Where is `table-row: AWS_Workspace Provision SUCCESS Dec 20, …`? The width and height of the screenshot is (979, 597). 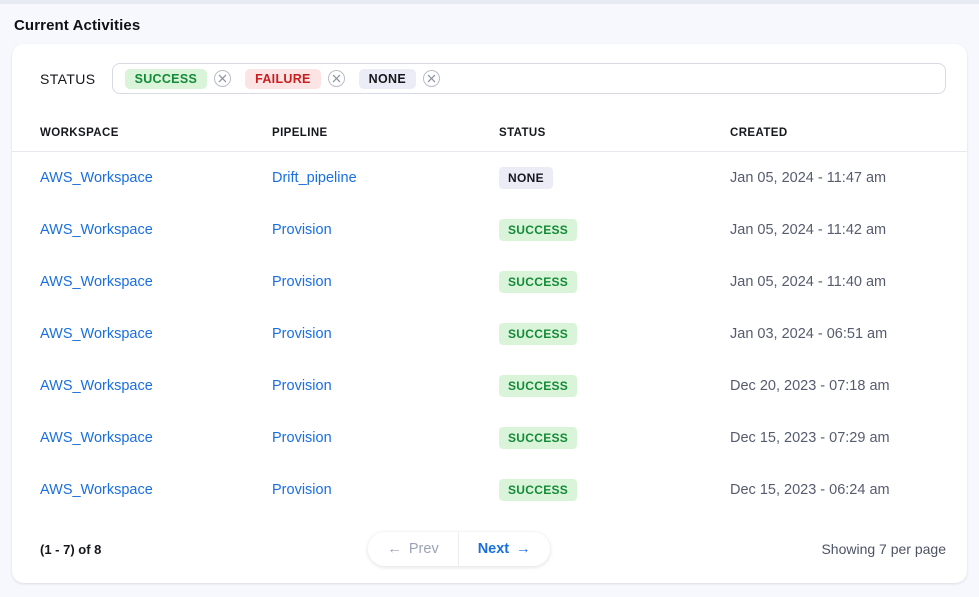 table-row: AWS_Workspace Provision SUCCESS Dec 20, … is located at coordinates (489, 386).